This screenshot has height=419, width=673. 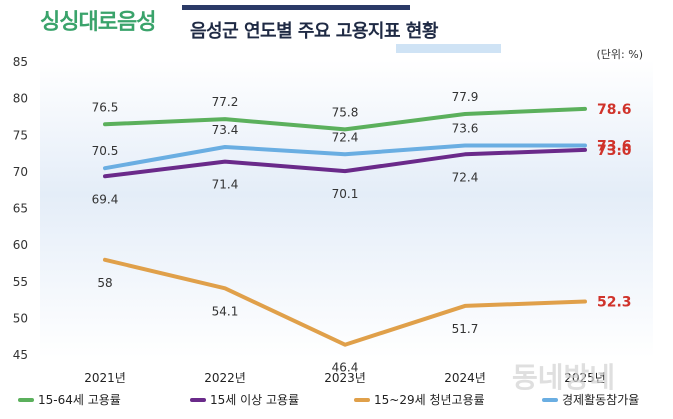 What do you see at coordinates (20, 99) in the screenshot?
I see `y-tick-label: 80` at bounding box center [20, 99].